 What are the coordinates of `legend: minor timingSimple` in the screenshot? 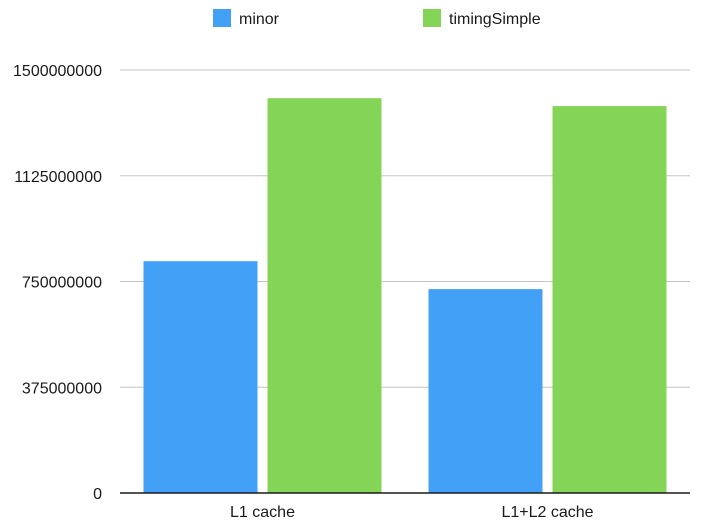 It's located at (377, 18).